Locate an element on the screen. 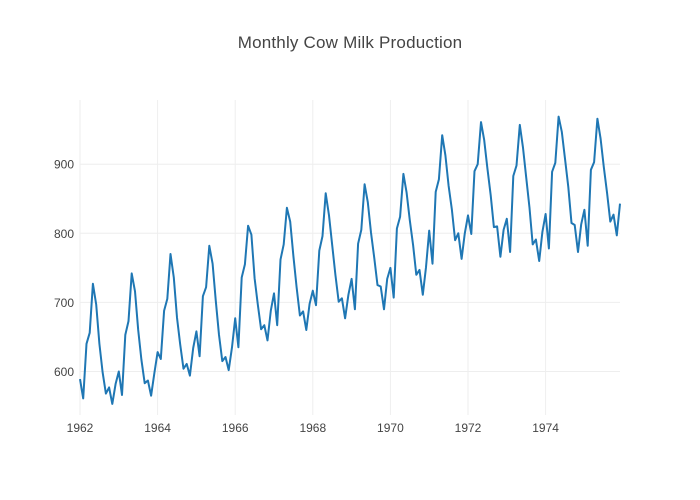  y-axis-tick-label: 600 is located at coordinates (64, 372).